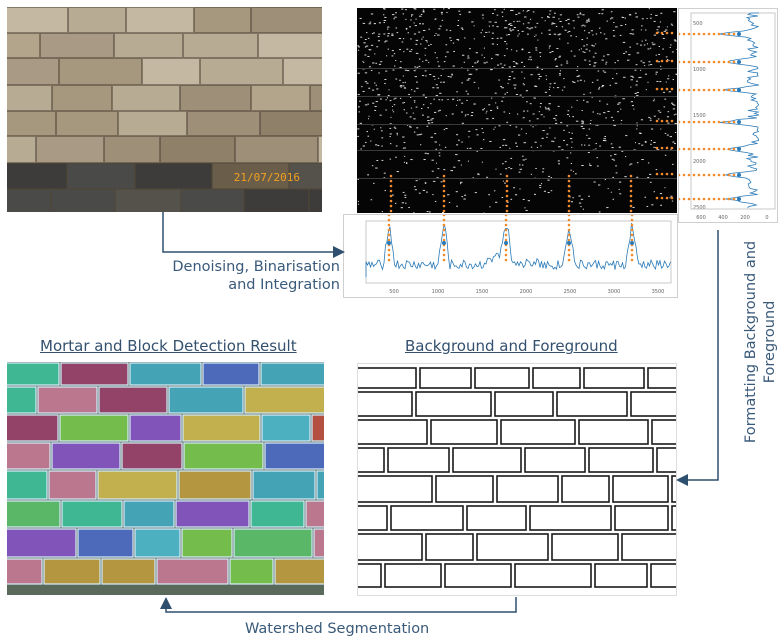  I want to click on binarised-image, so click(517, 110).